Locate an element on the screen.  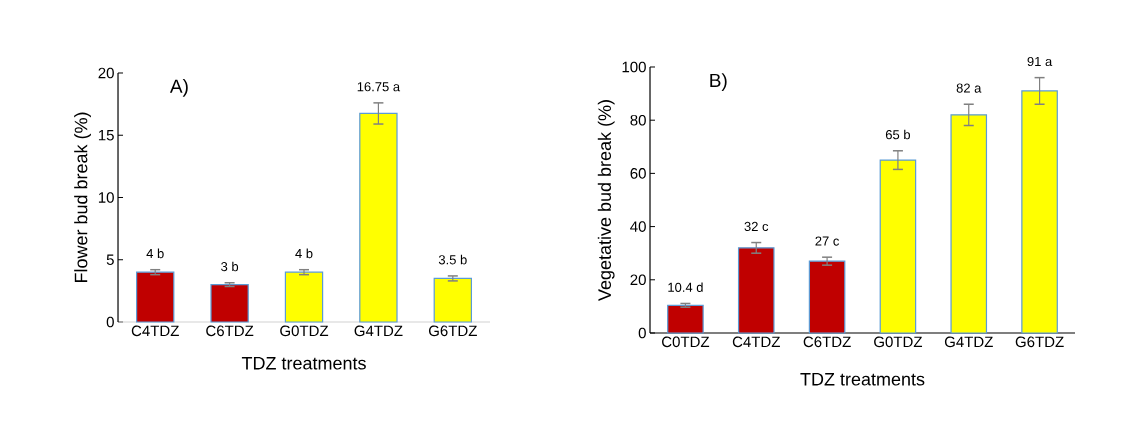
data-label: 27 c is located at coordinates (827, 241).